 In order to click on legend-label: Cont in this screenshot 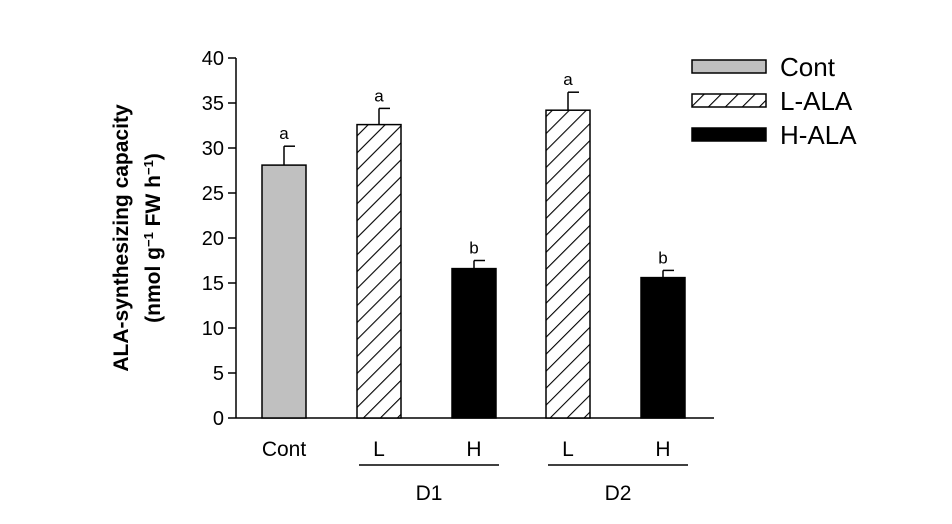, I will do `click(808, 67)`.